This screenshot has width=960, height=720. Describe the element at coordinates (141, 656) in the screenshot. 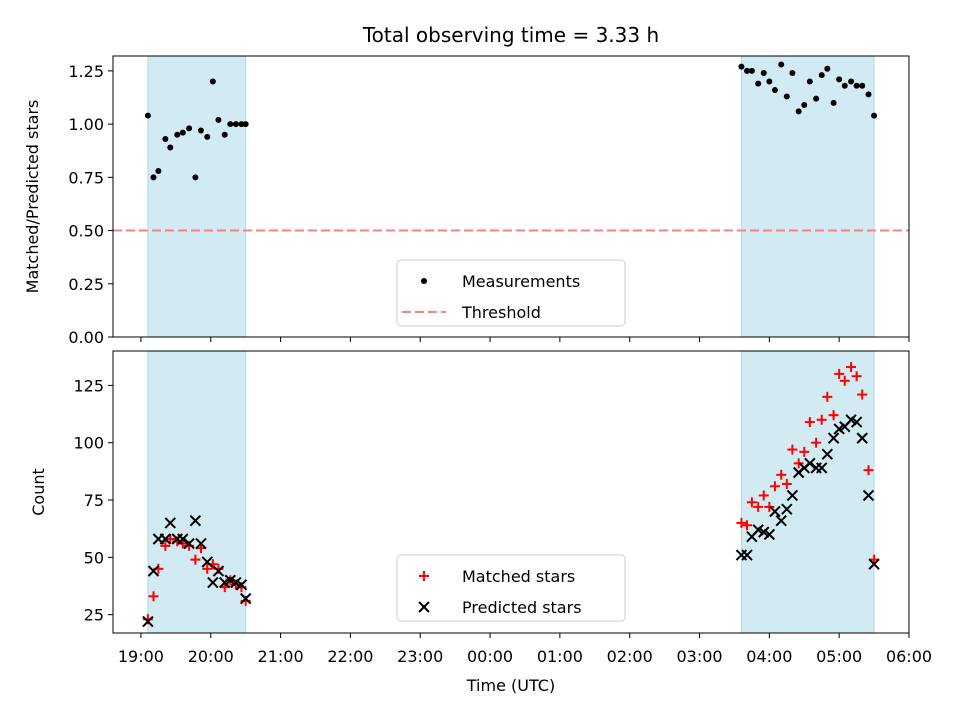

I see `count-xtick-label: 19:00` at that location.